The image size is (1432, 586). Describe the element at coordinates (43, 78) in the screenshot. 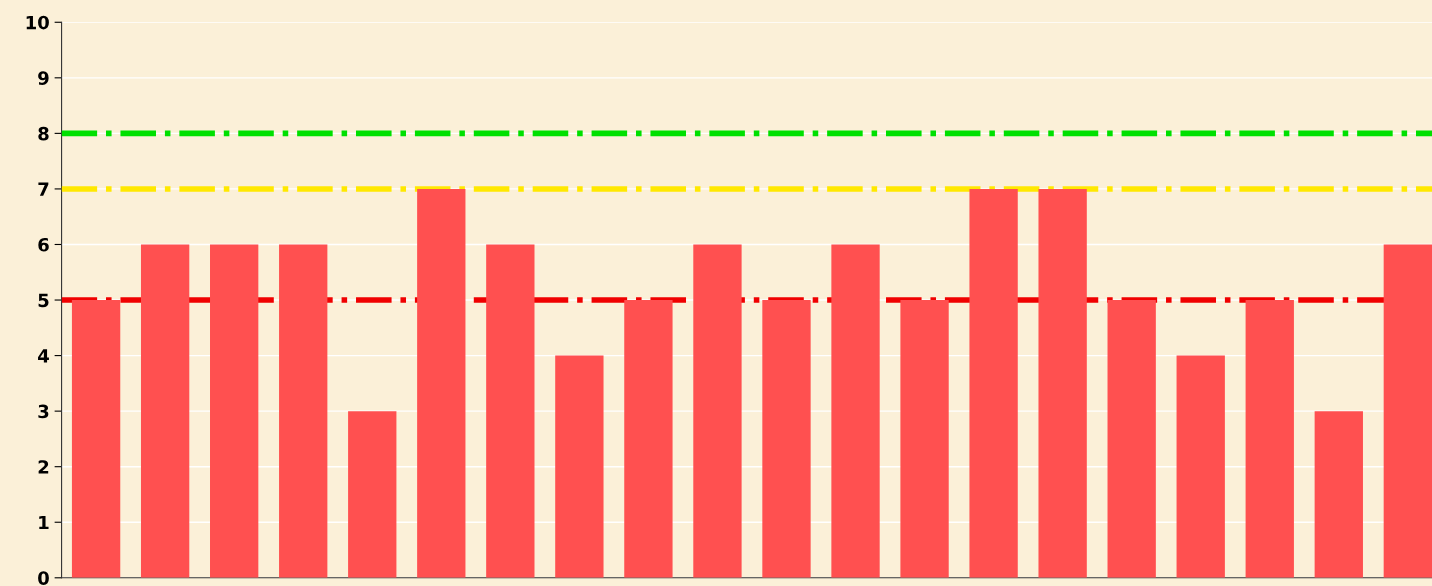

I see `y-tick-label: 9` at that location.